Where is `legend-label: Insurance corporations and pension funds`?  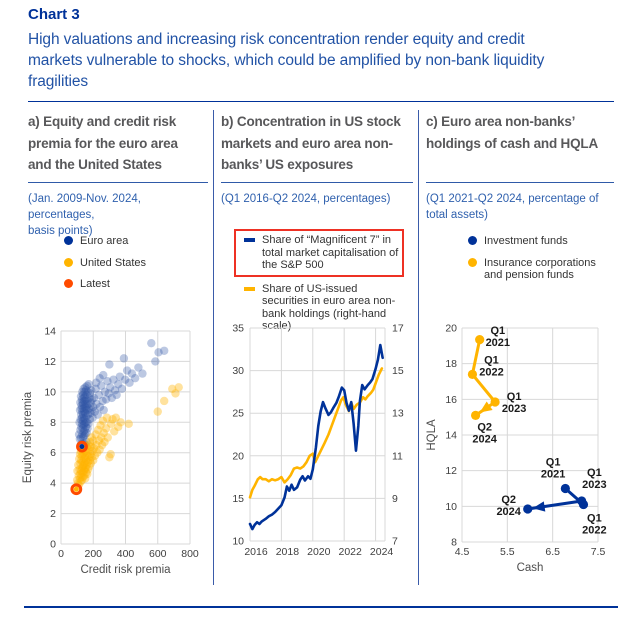
legend-label: Insurance corporations and pension funds is located at coordinates (540, 269).